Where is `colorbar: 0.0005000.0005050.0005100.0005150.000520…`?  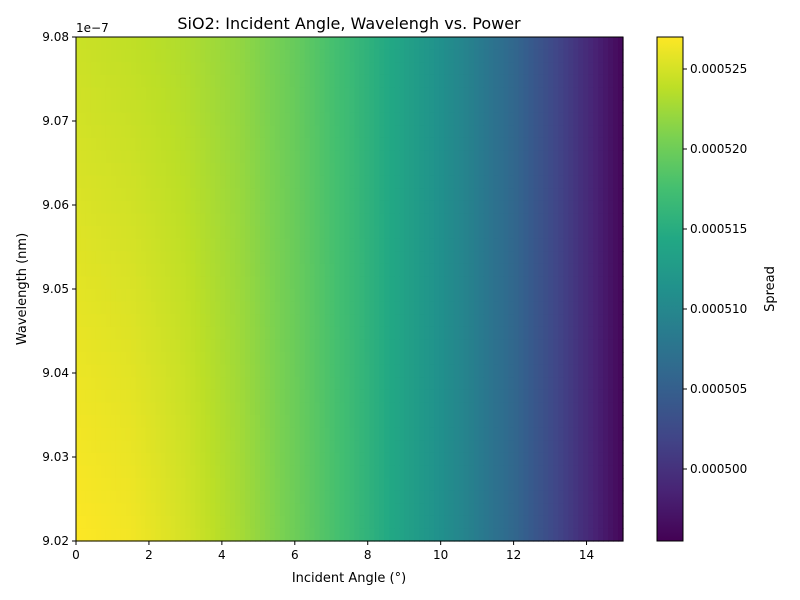
colorbar: 0.0005000.0005050.0005100.0005150.000520… is located at coordinates (701, 289).